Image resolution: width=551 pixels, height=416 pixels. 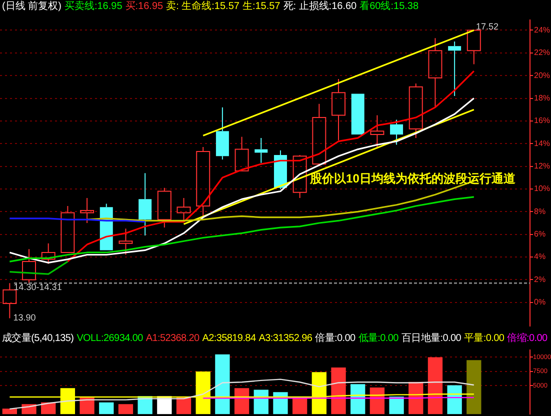 What do you see at coordinates (542, 121) in the screenshot?
I see `y-tick-label: 16%` at bounding box center [542, 121].